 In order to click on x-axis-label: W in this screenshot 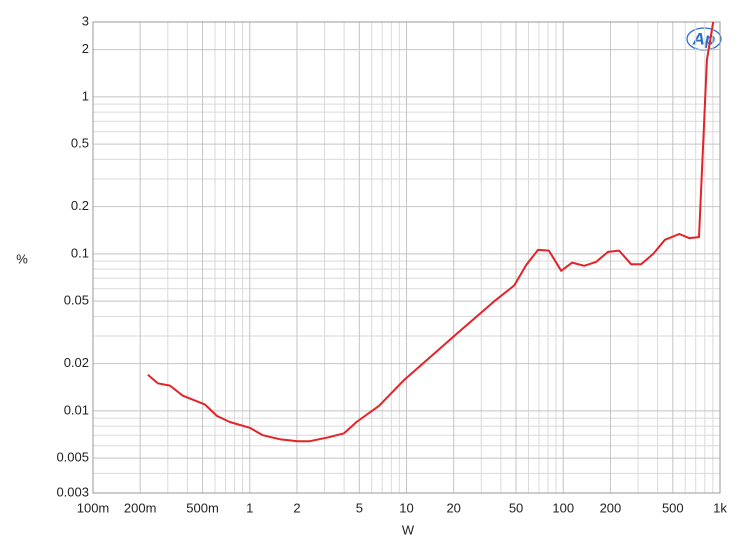, I will do `click(408, 529)`.